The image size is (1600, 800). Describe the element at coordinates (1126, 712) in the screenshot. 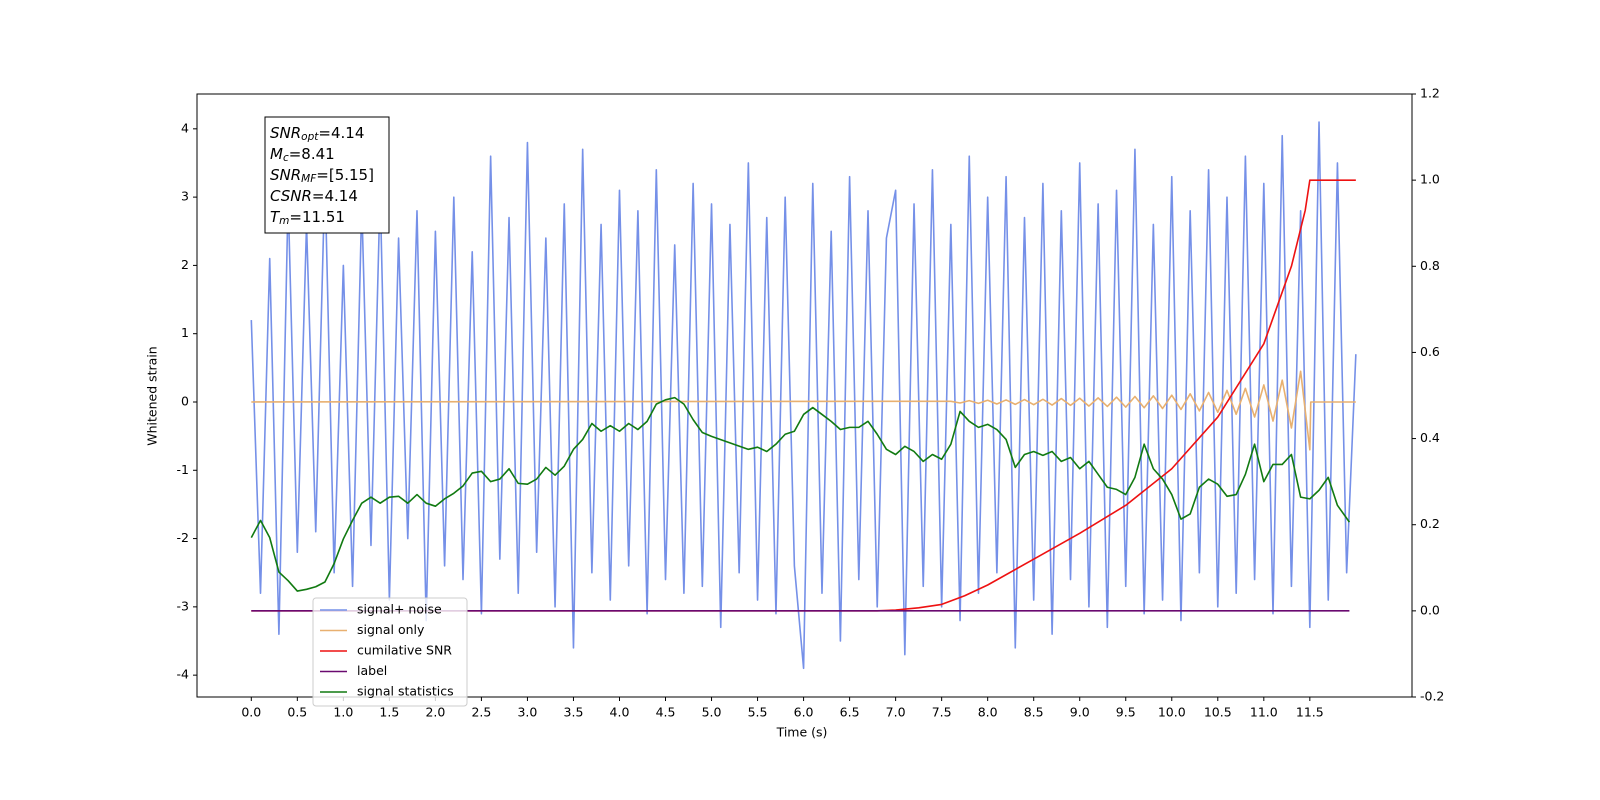

I see `x-tick-label: 9.5` at that location.